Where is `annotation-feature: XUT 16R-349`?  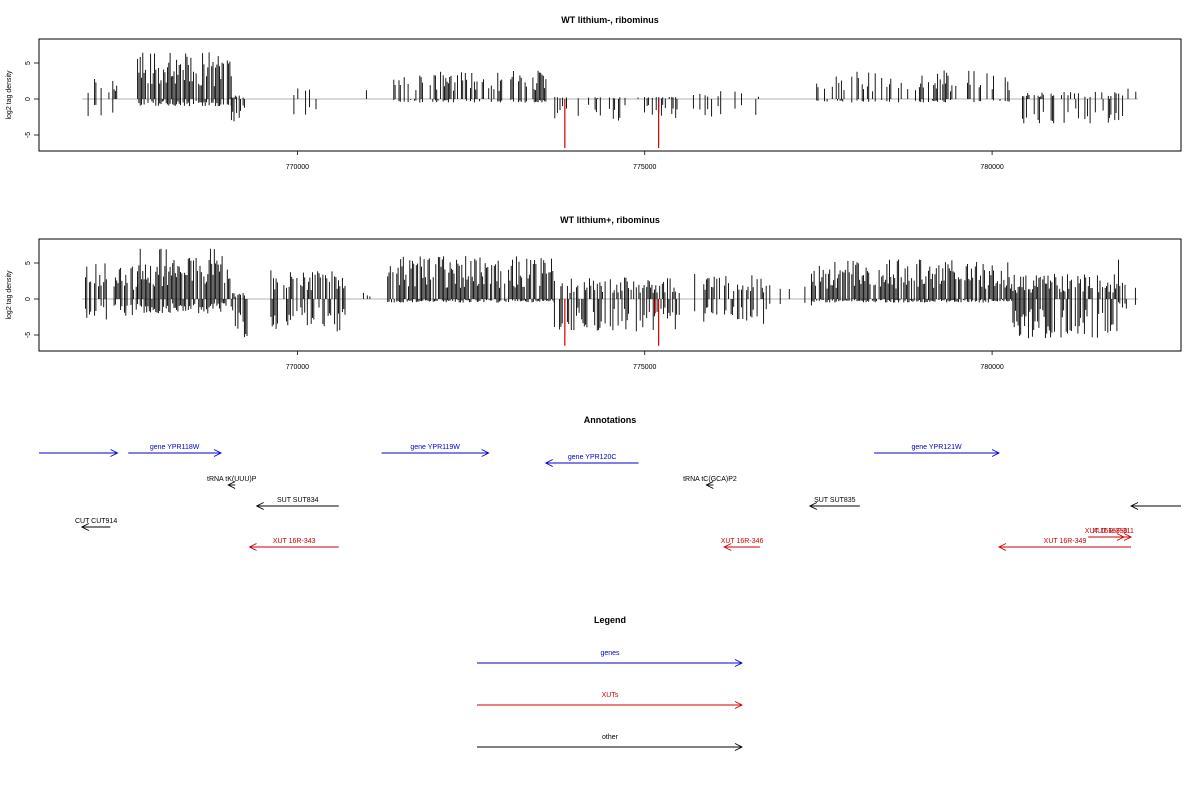
annotation-feature: XUT 16R-349 is located at coordinates (1064, 544).